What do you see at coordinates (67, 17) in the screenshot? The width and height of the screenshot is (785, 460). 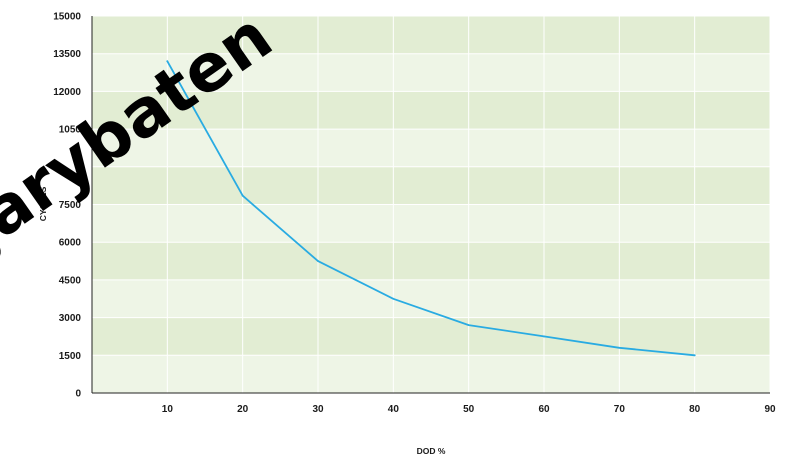 I see `y-tick-label: 15000` at bounding box center [67, 17].